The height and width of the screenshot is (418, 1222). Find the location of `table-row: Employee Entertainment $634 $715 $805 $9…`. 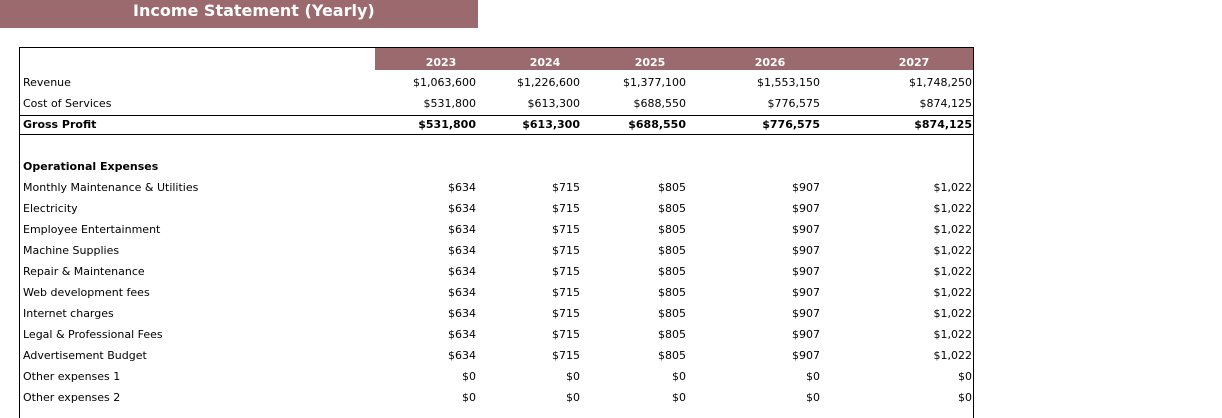

table-row: Employee Entertainment $634 $715 $805 $9… is located at coordinates (496, 230).